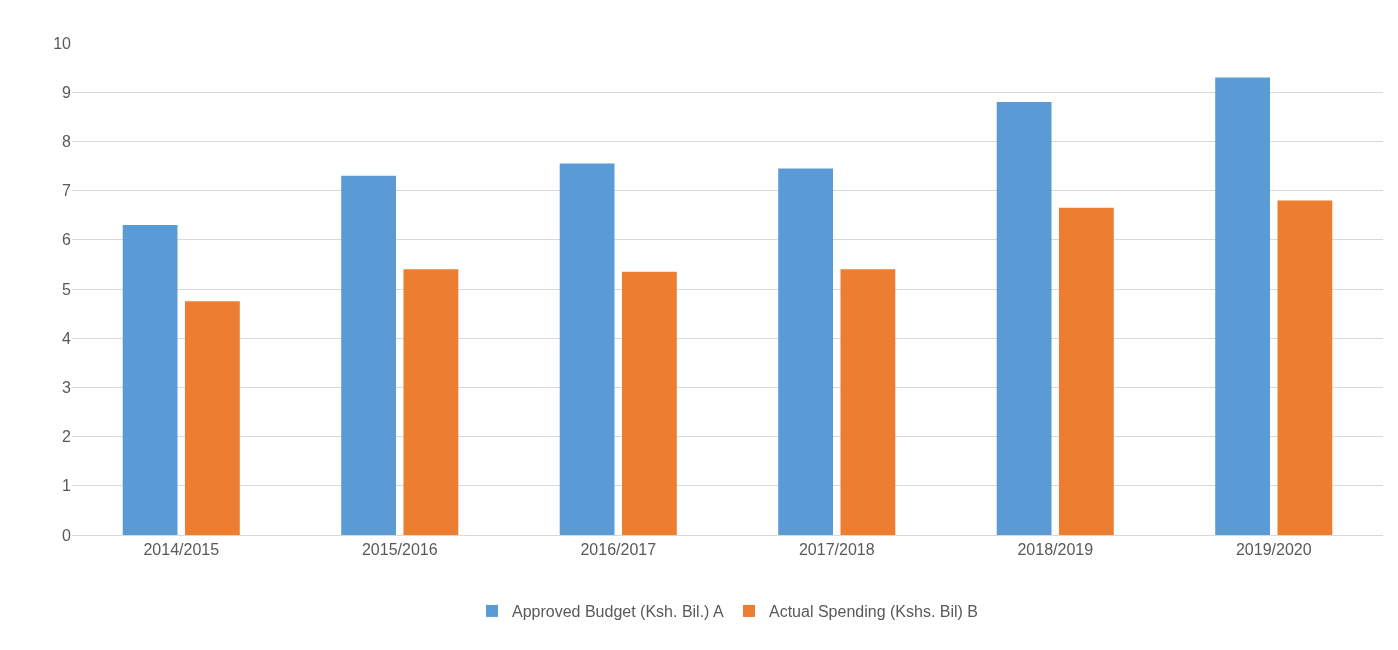 This screenshot has height=650, width=1398. I want to click on y-tick-label: 3, so click(67, 387).